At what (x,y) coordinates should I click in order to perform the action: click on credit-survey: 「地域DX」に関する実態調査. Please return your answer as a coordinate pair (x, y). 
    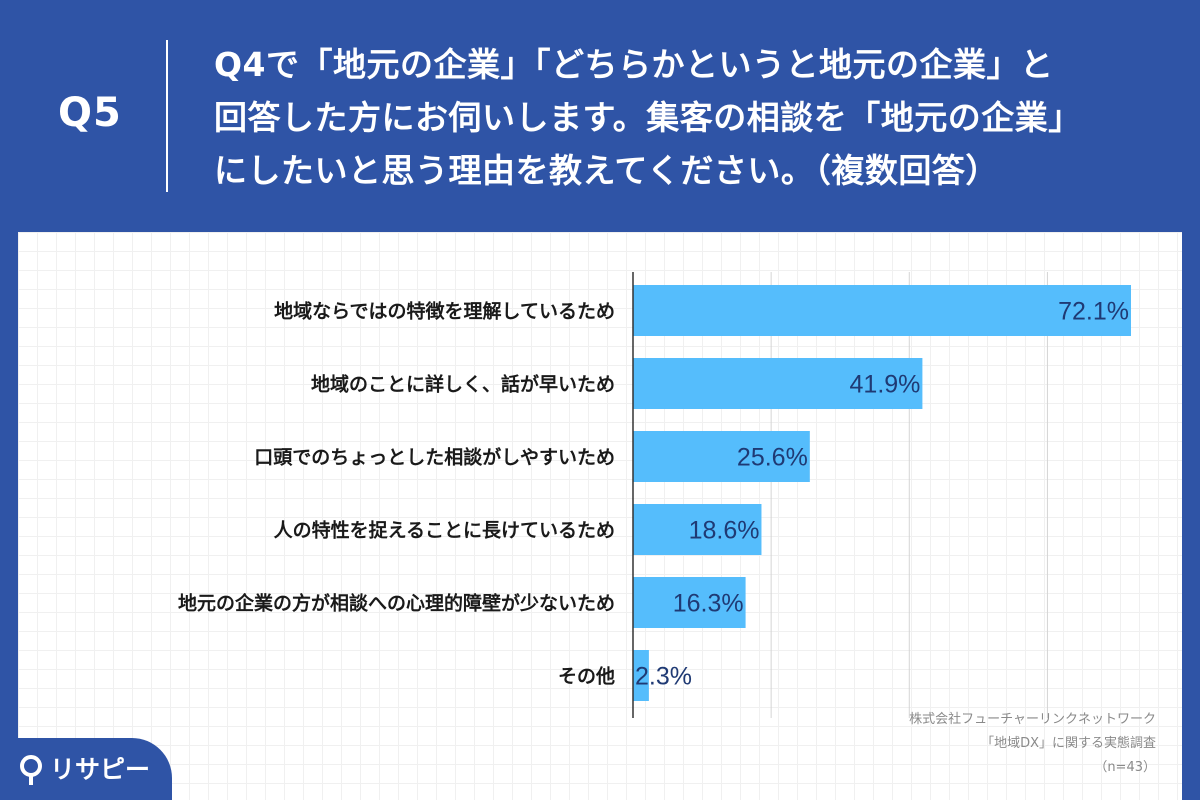
    Looking at the image, I should click on (1068, 743).